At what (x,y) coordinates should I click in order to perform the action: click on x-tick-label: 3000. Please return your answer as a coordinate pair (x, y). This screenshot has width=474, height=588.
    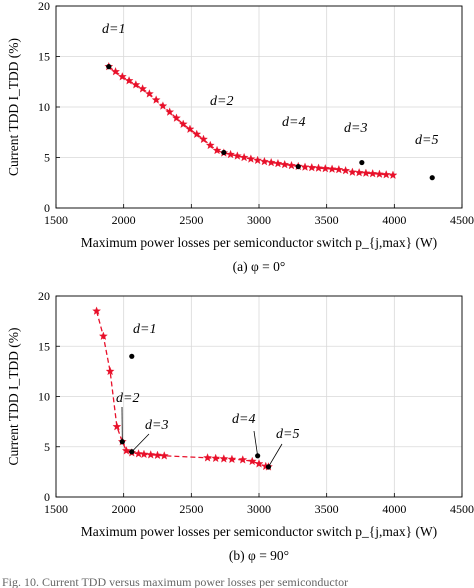
    Looking at the image, I should click on (259, 220).